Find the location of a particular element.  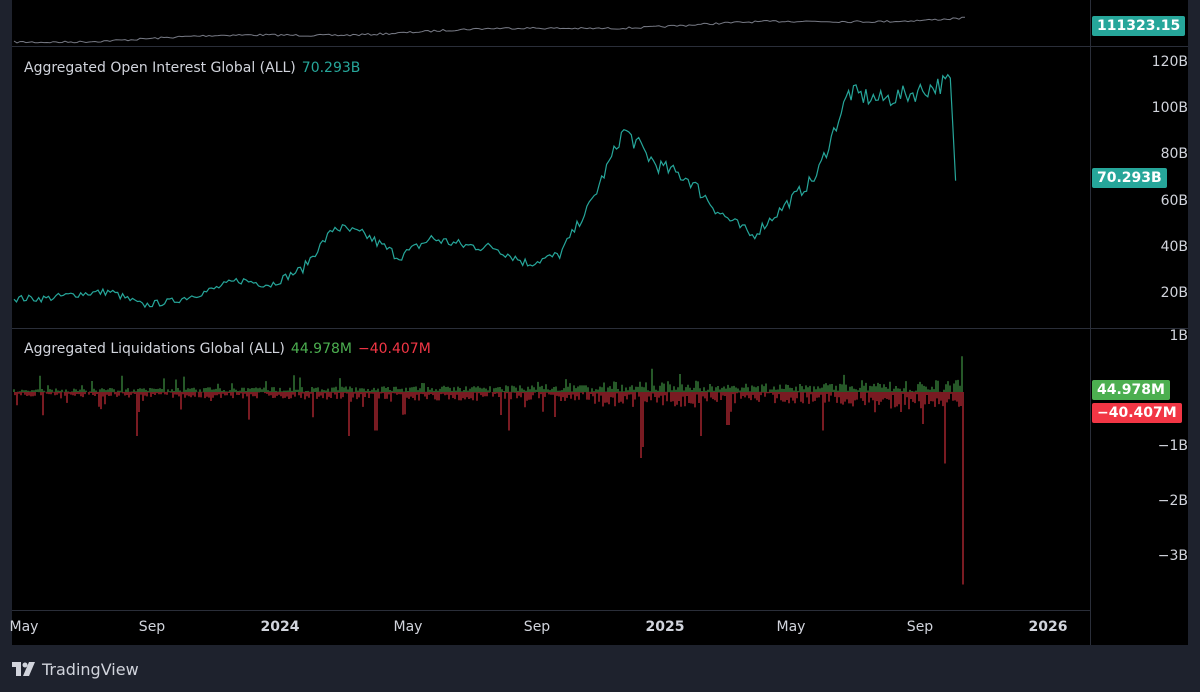

liq-axis-tick-label: −3B is located at coordinates (1172, 556).